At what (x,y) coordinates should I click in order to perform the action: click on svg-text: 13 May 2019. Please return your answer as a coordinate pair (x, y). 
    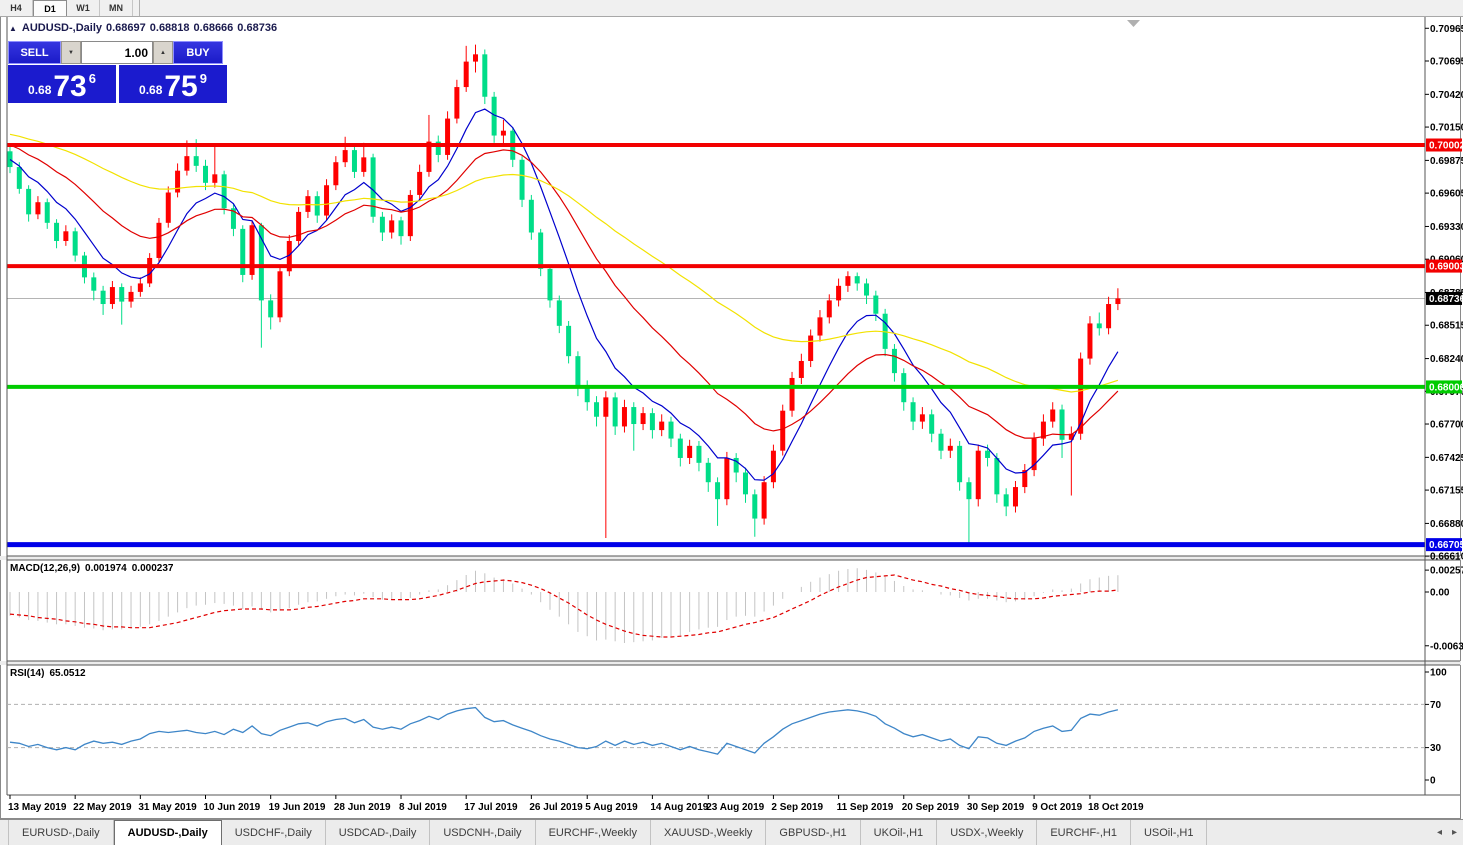
    Looking at the image, I should click on (37, 807).